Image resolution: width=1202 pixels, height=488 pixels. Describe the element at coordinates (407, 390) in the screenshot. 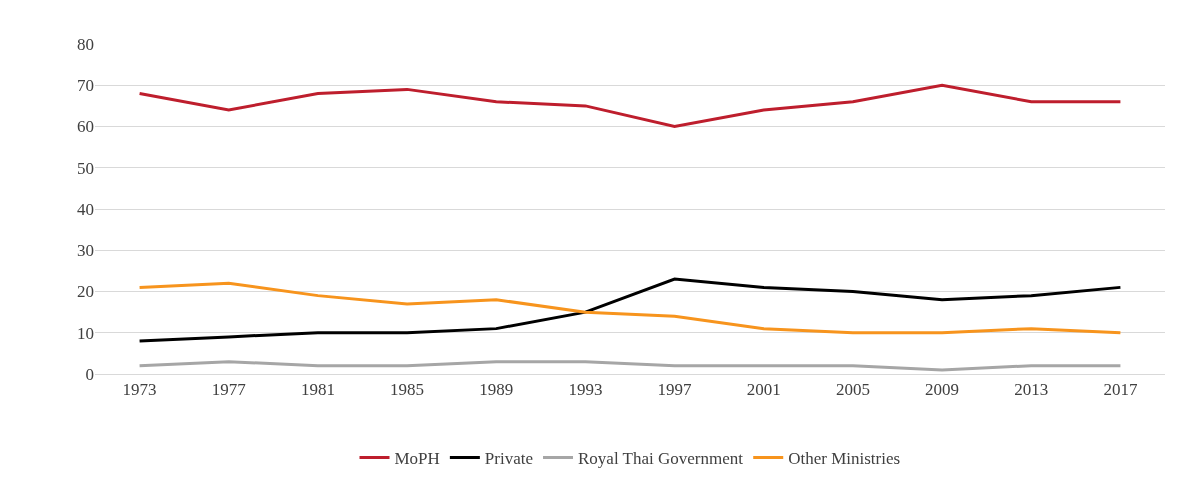

I see `x-tick-label: 1985` at that location.